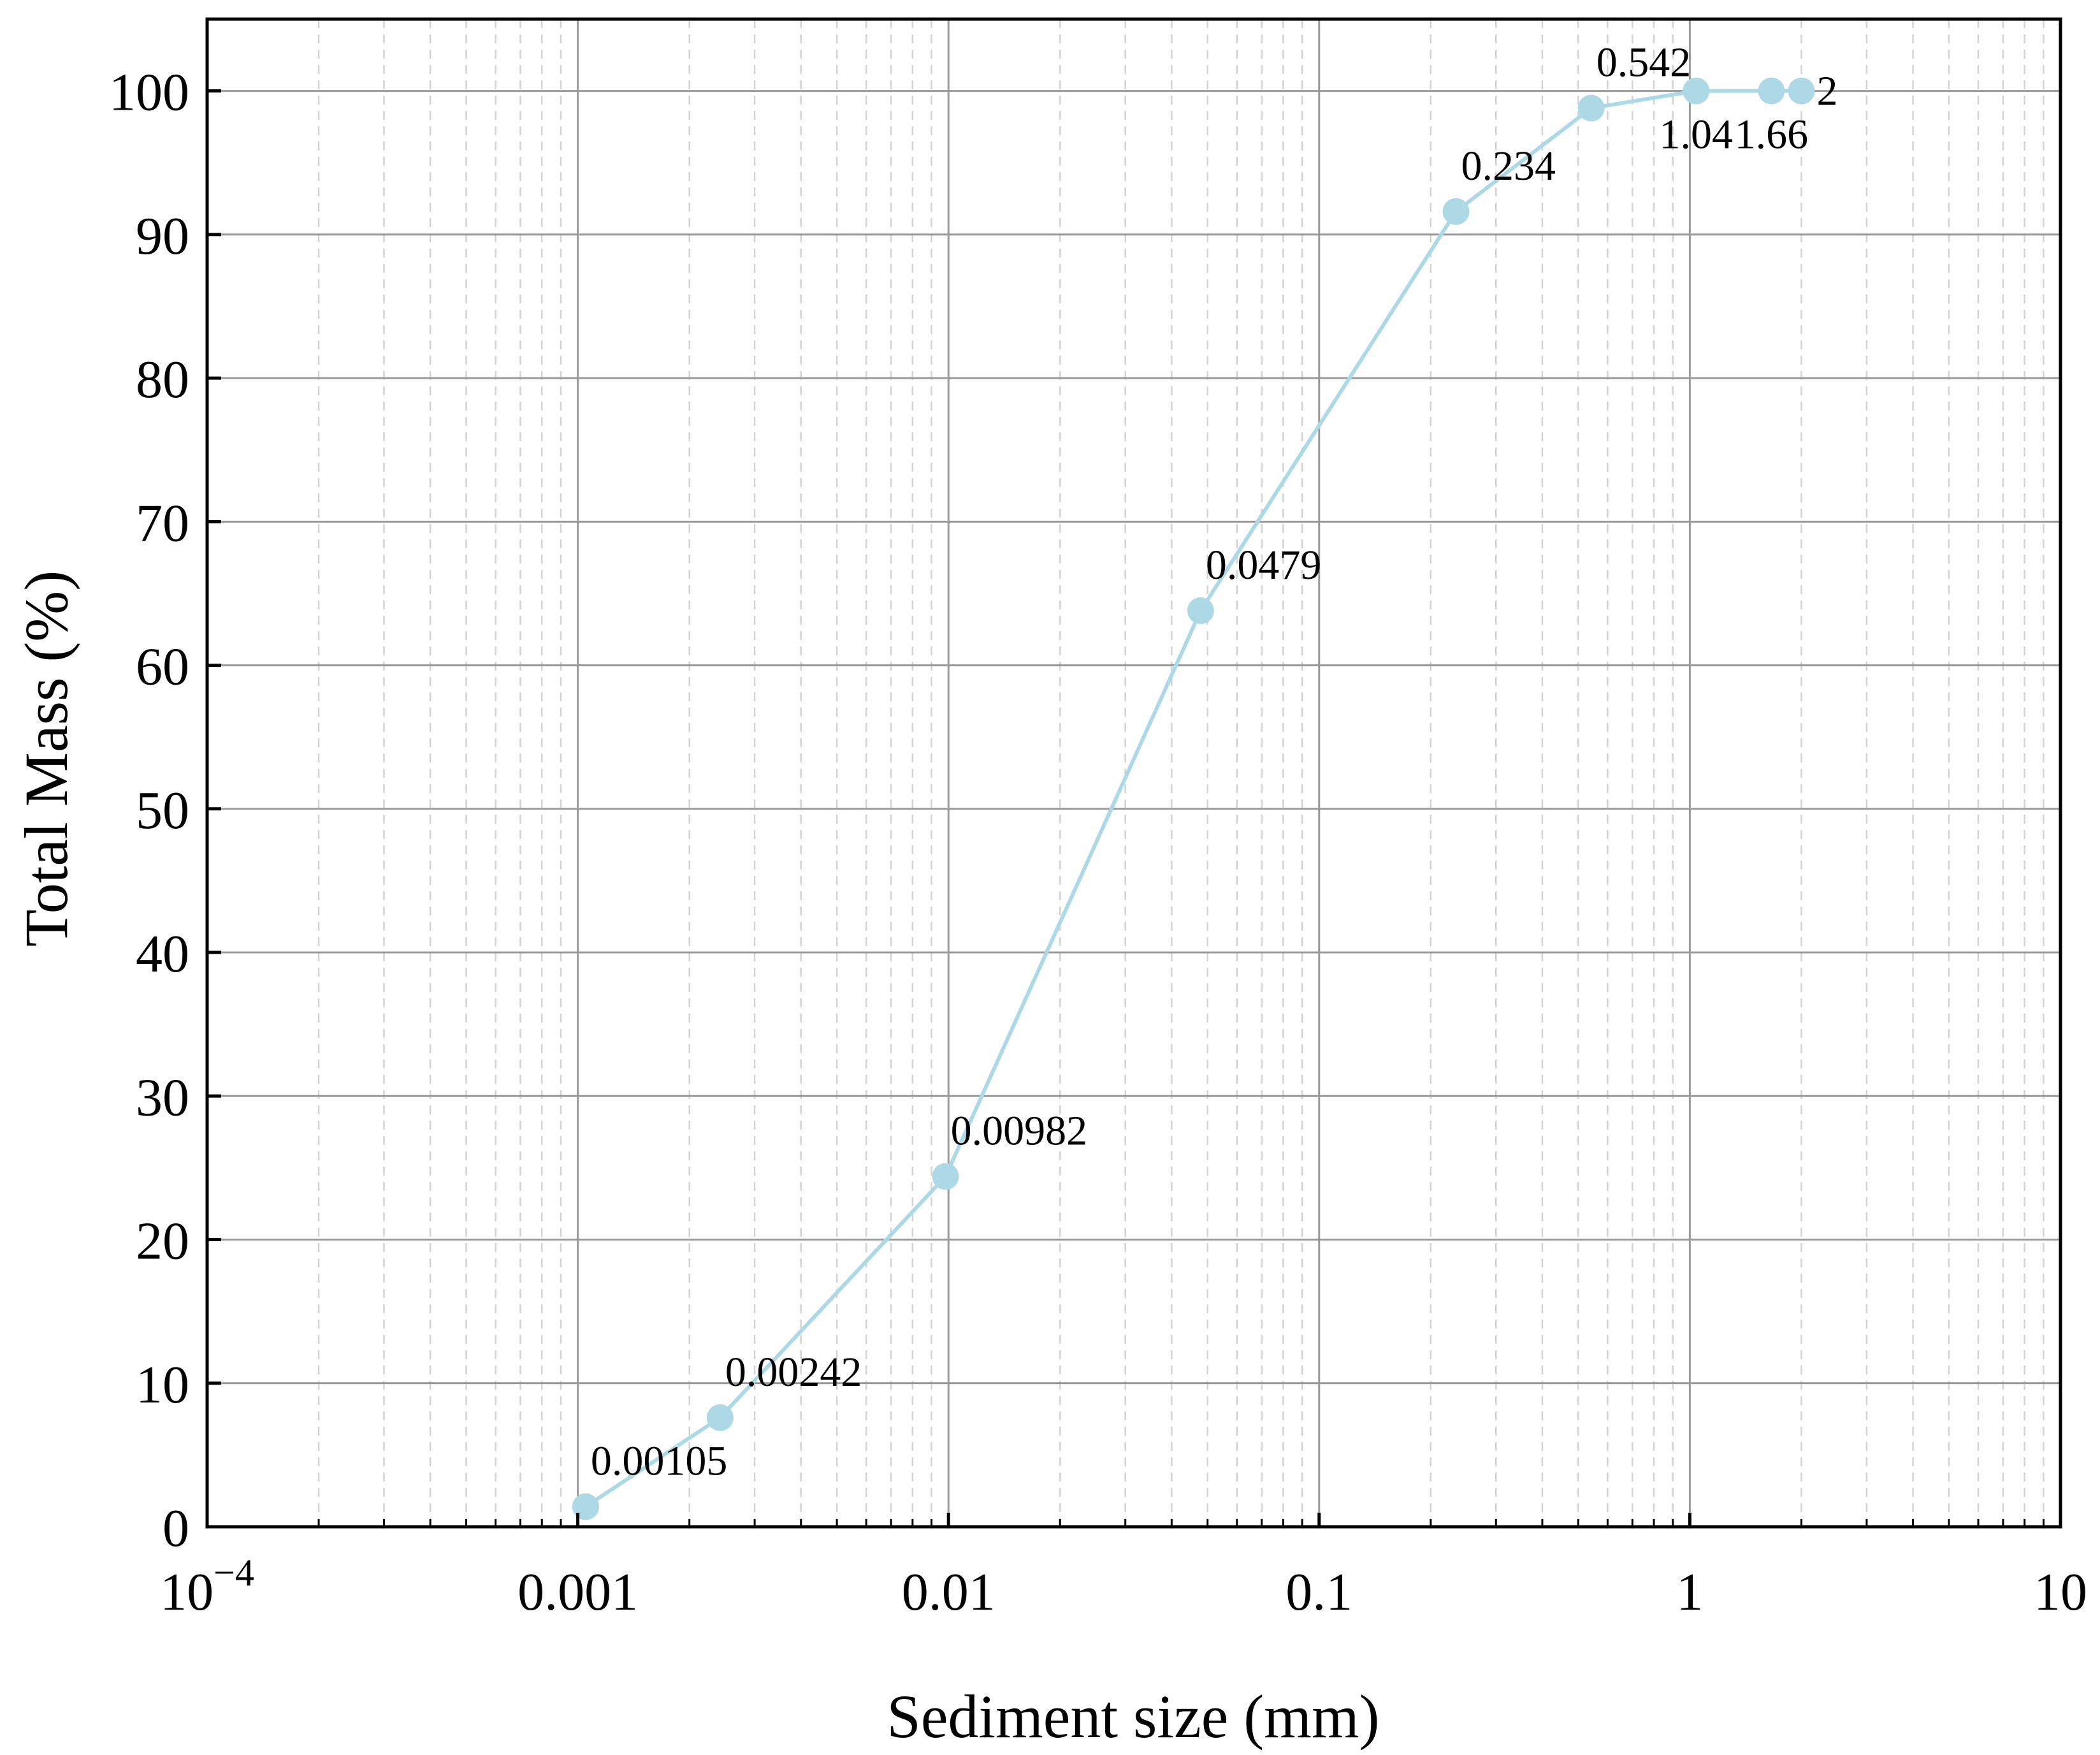  I want to click on x-tick-label: 0.1, so click(1318, 1592).